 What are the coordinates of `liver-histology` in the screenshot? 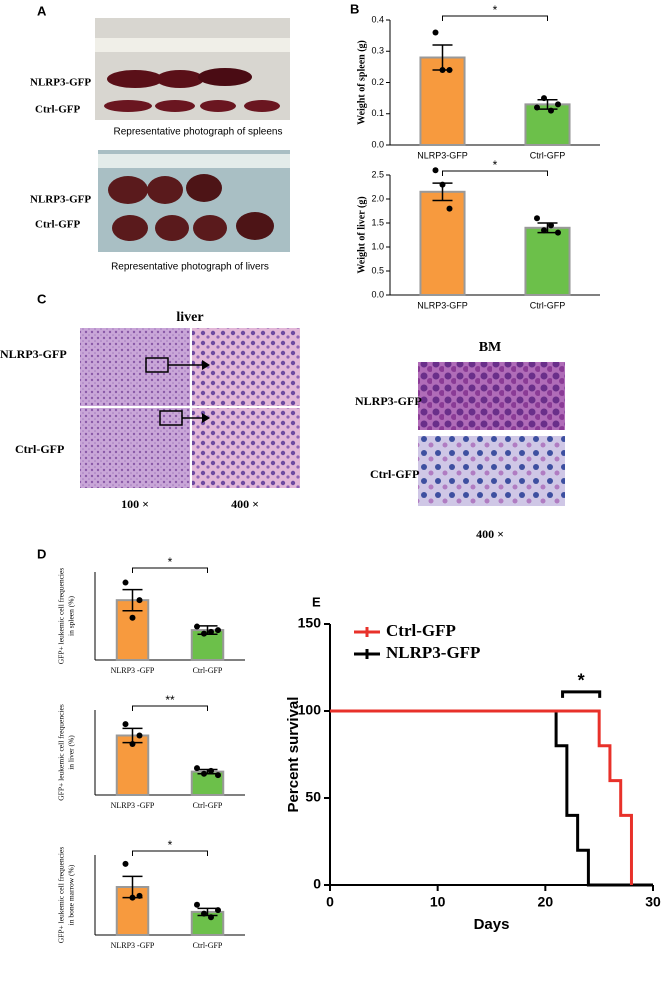 It's located at (190, 408).